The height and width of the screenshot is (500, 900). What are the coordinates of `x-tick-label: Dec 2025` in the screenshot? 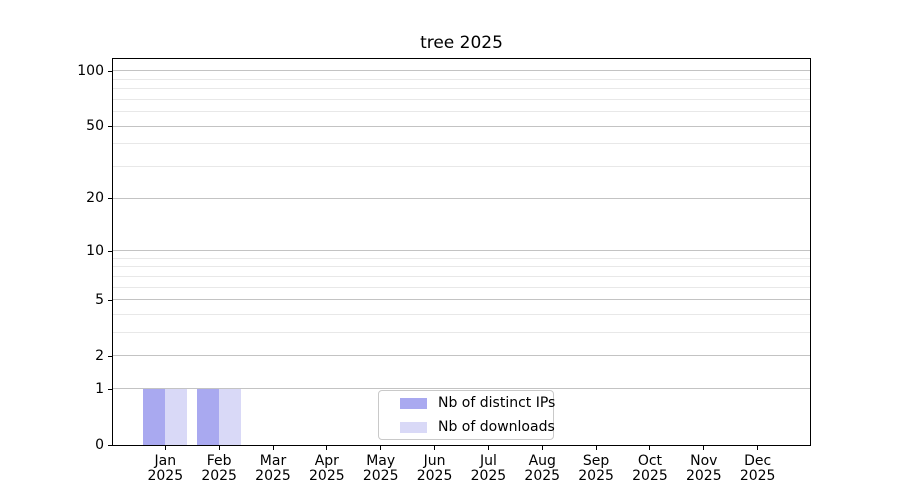 It's located at (758, 469).